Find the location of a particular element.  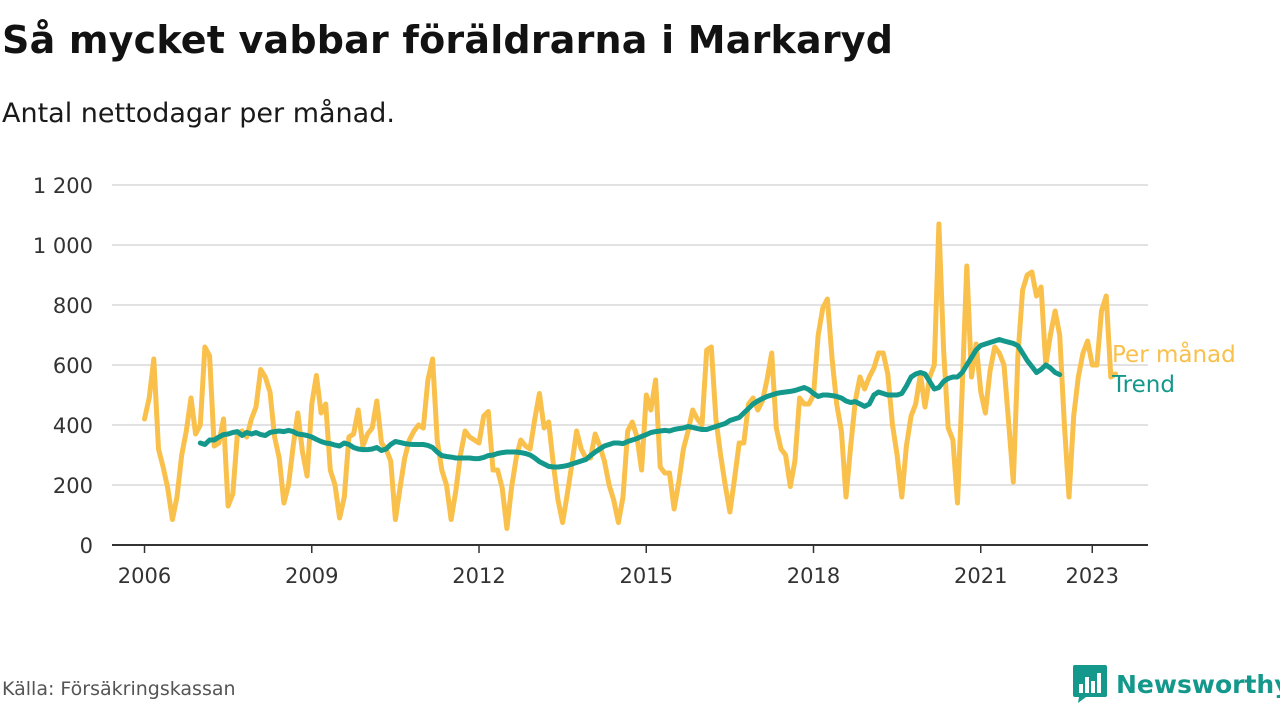

chart-title: Så mycket vabbar föräldrarna i Markaryd is located at coordinates (448, 40).